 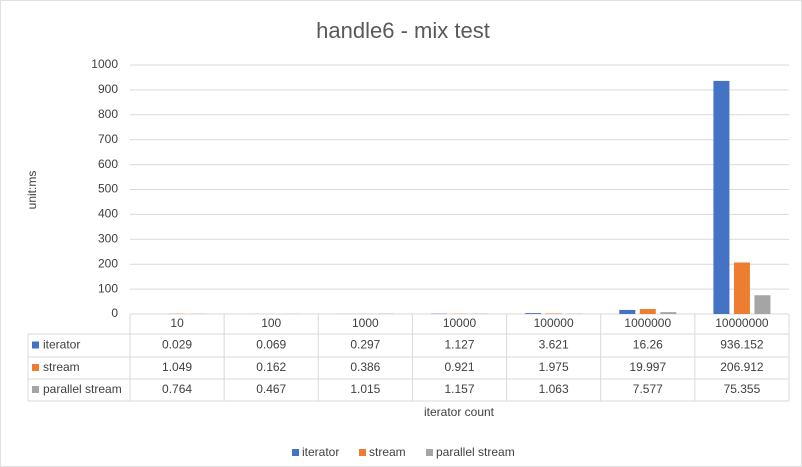 I want to click on table-cell: 0.297, so click(x=365, y=345).